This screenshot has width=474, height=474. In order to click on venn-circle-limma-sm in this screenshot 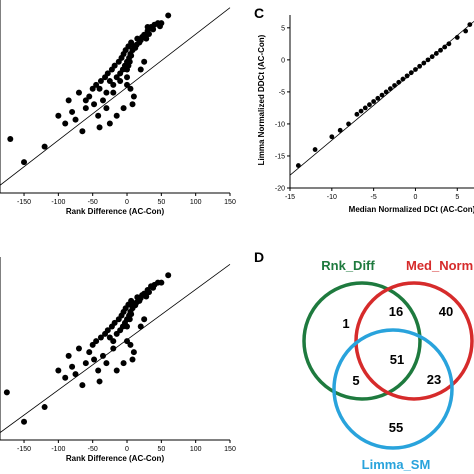, I will do `click(393, 389)`.